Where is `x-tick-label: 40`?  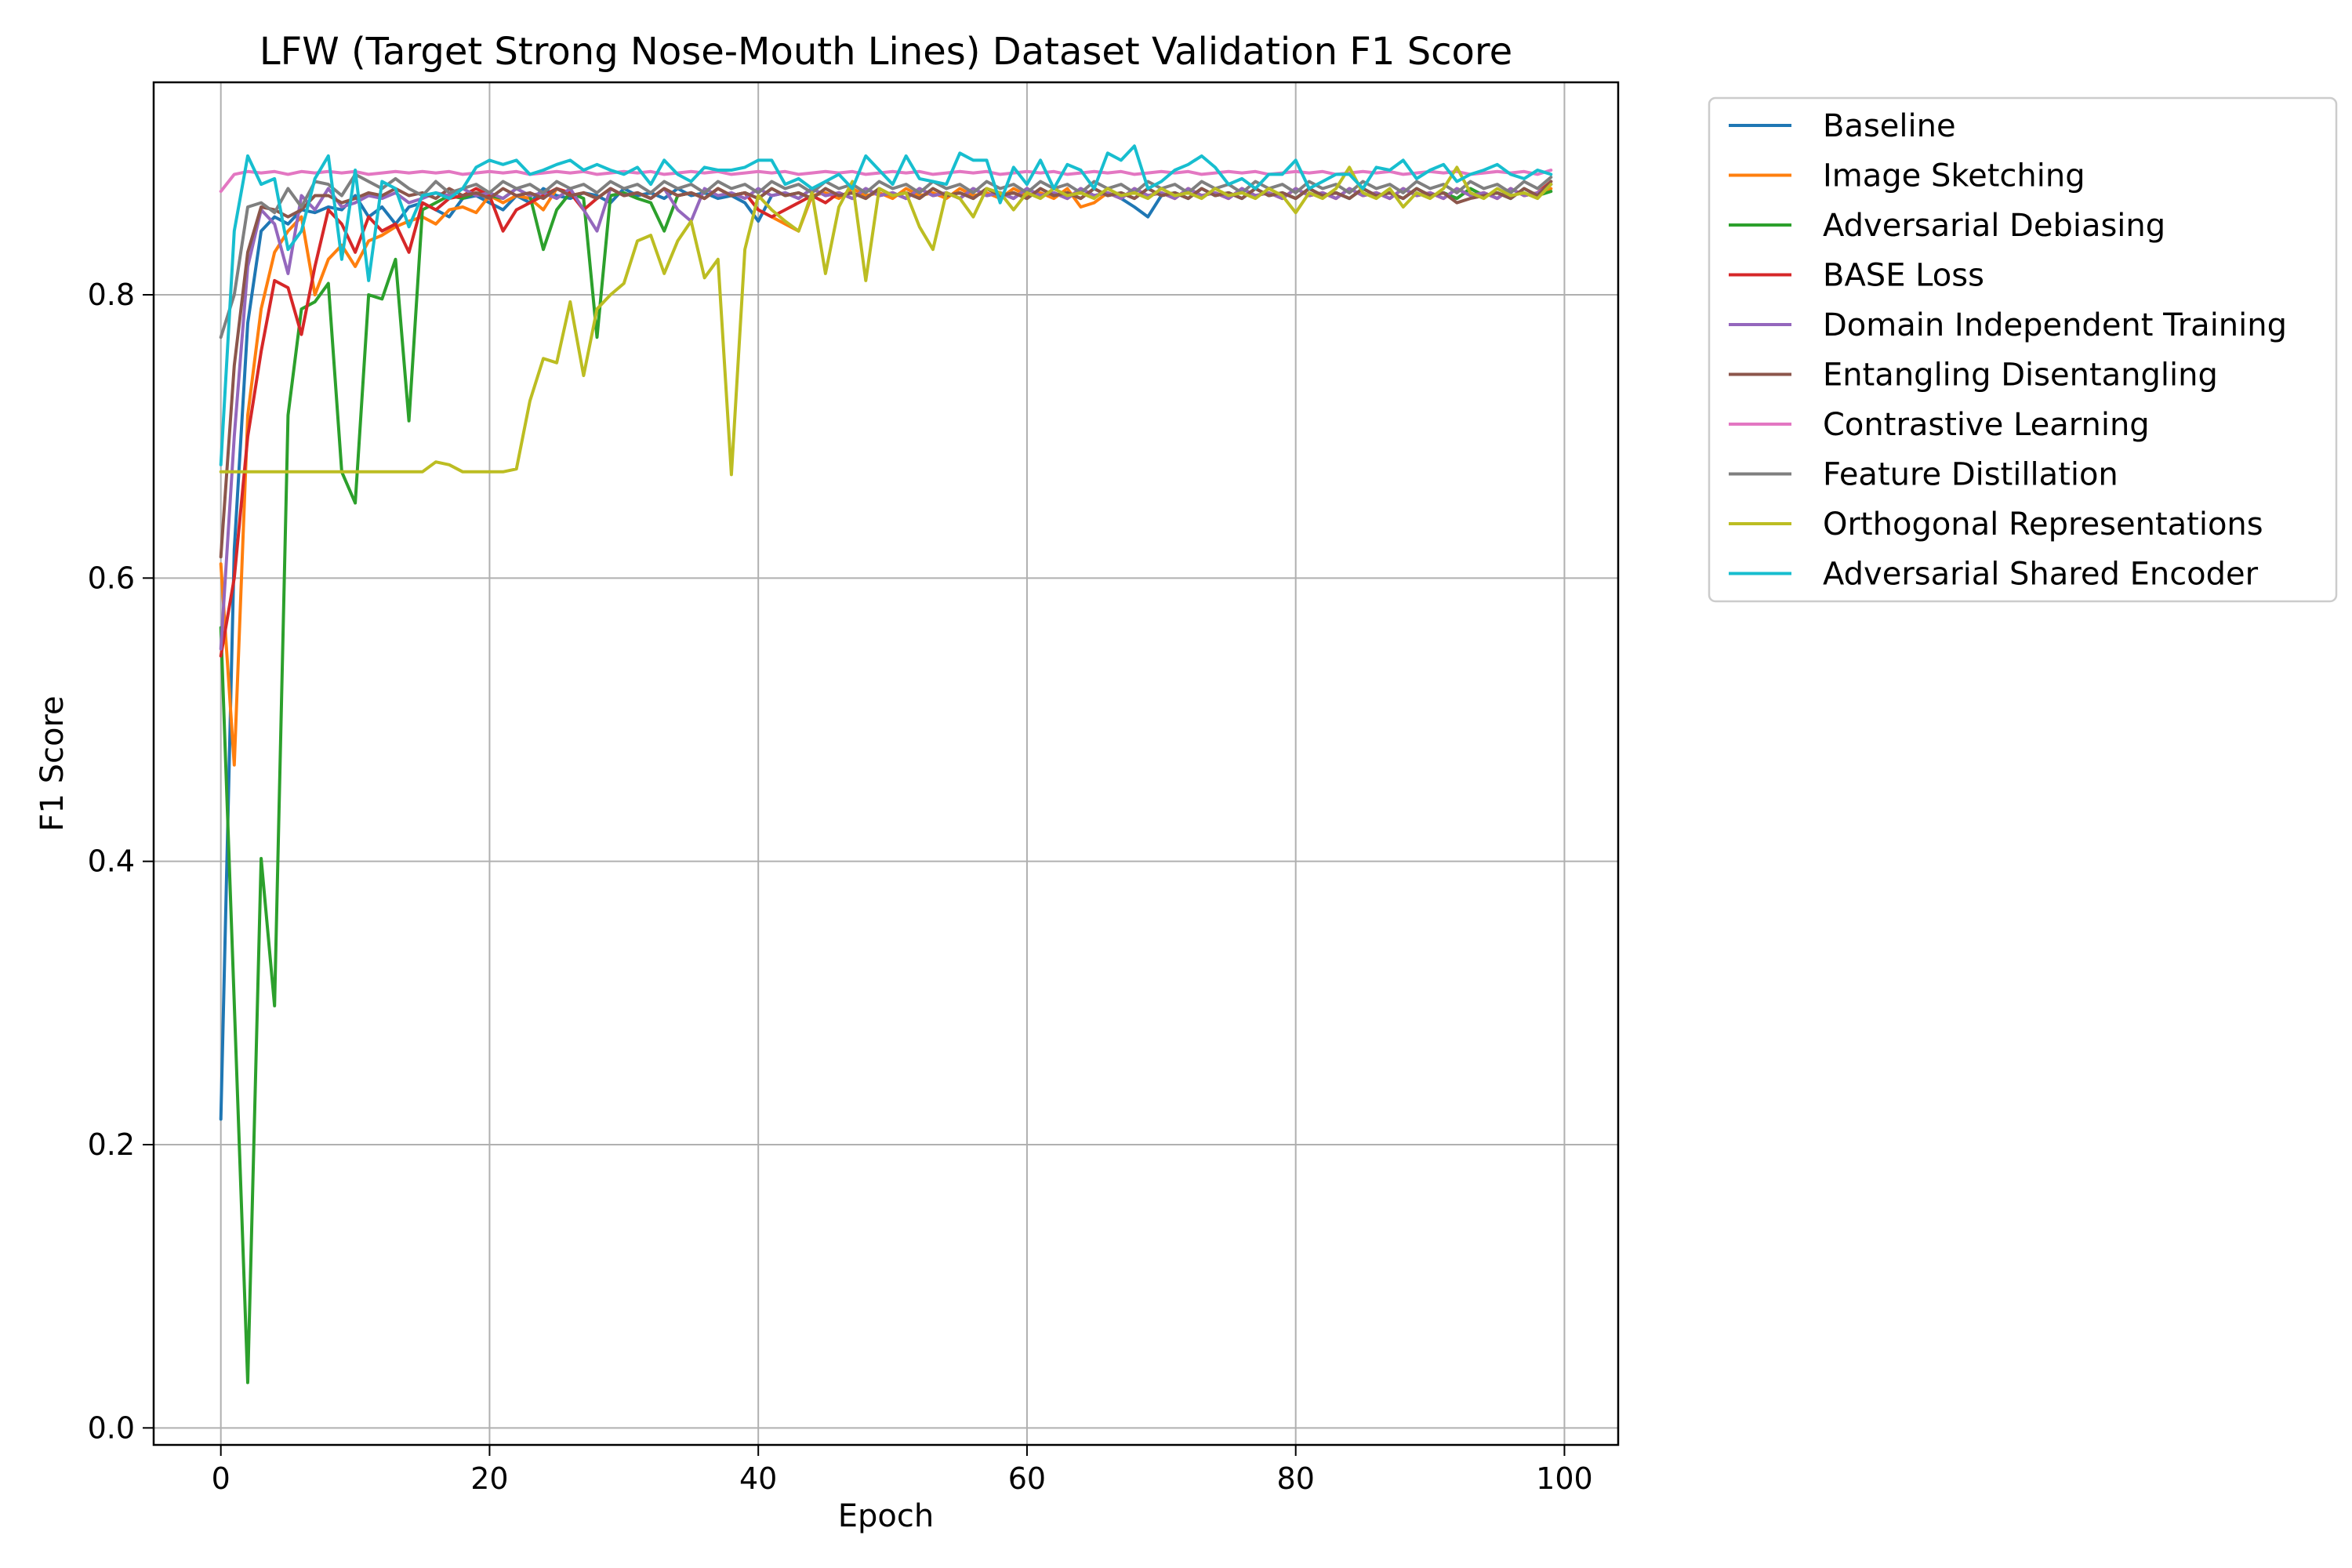
x-tick-label: 40 is located at coordinates (758, 1478).